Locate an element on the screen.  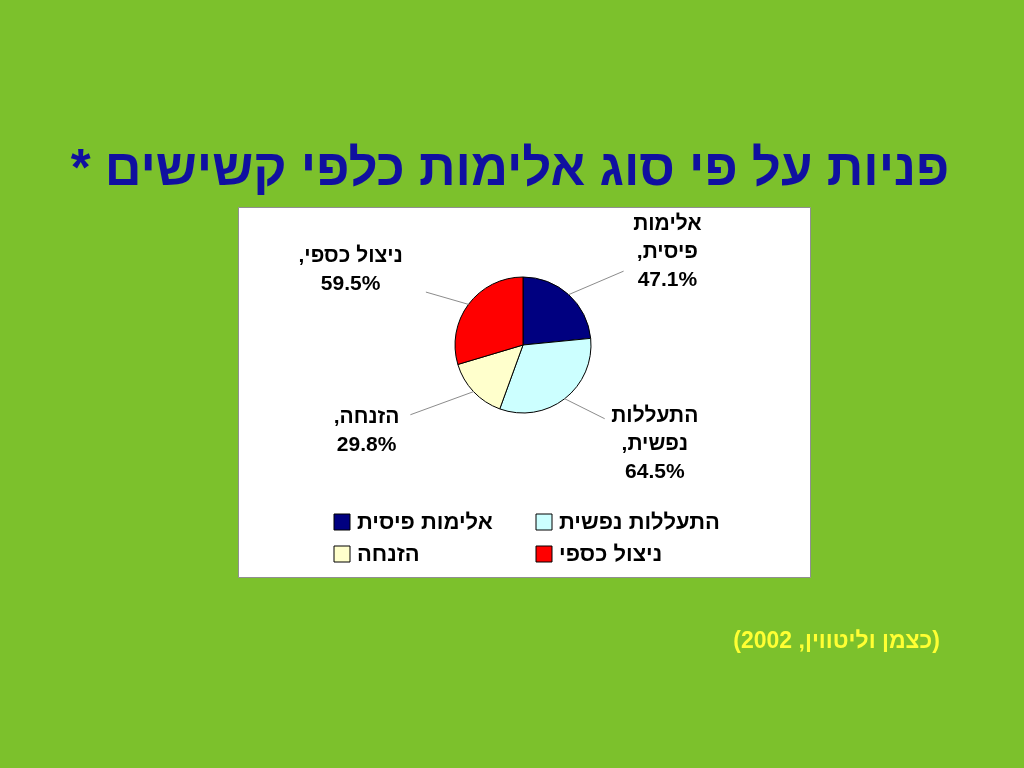
legend-label: ניצול כספי is located at coordinates (611, 553).